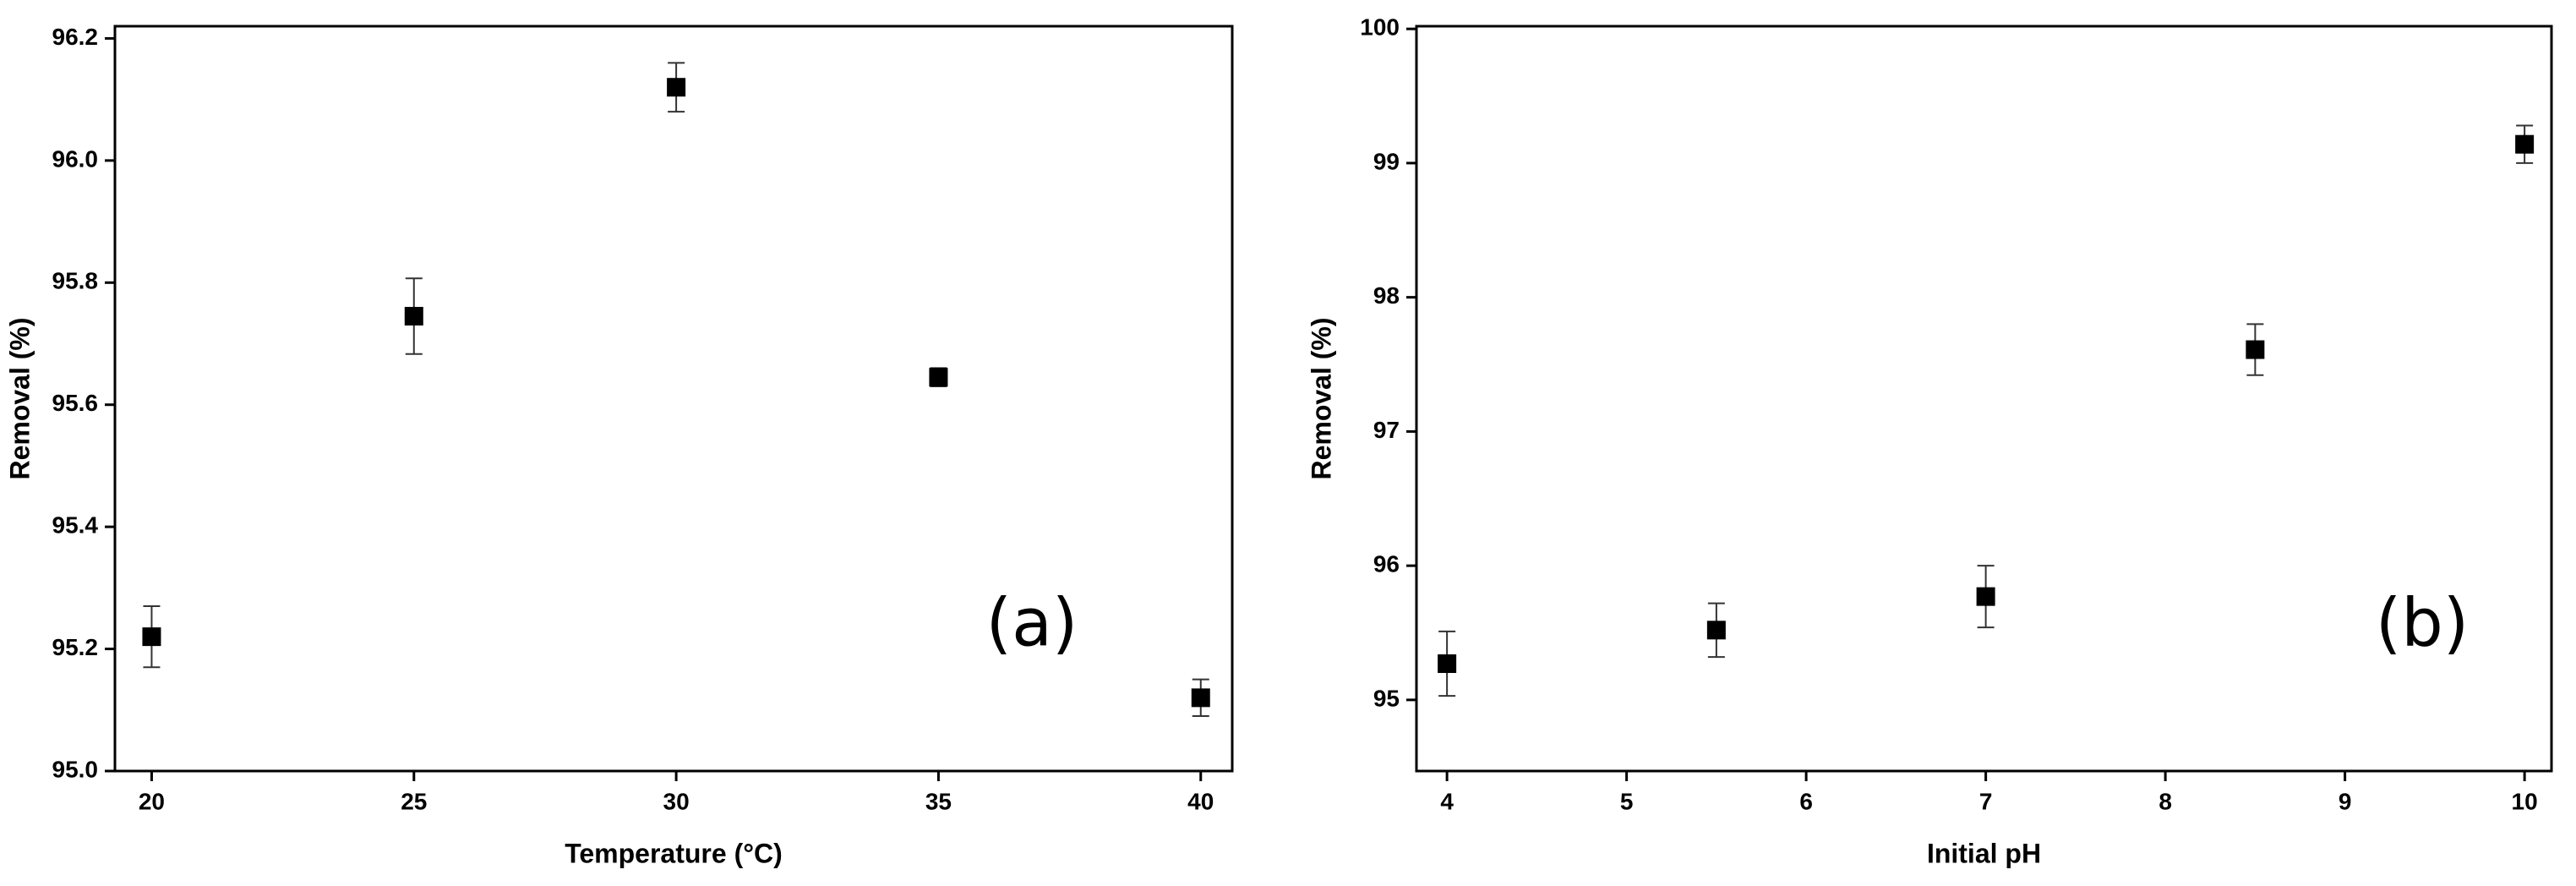 The height and width of the screenshot is (886, 2576). What do you see at coordinates (2165, 801) in the screenshot?
I see `x-tick-label: 8` at bounding box center [2165, 801].